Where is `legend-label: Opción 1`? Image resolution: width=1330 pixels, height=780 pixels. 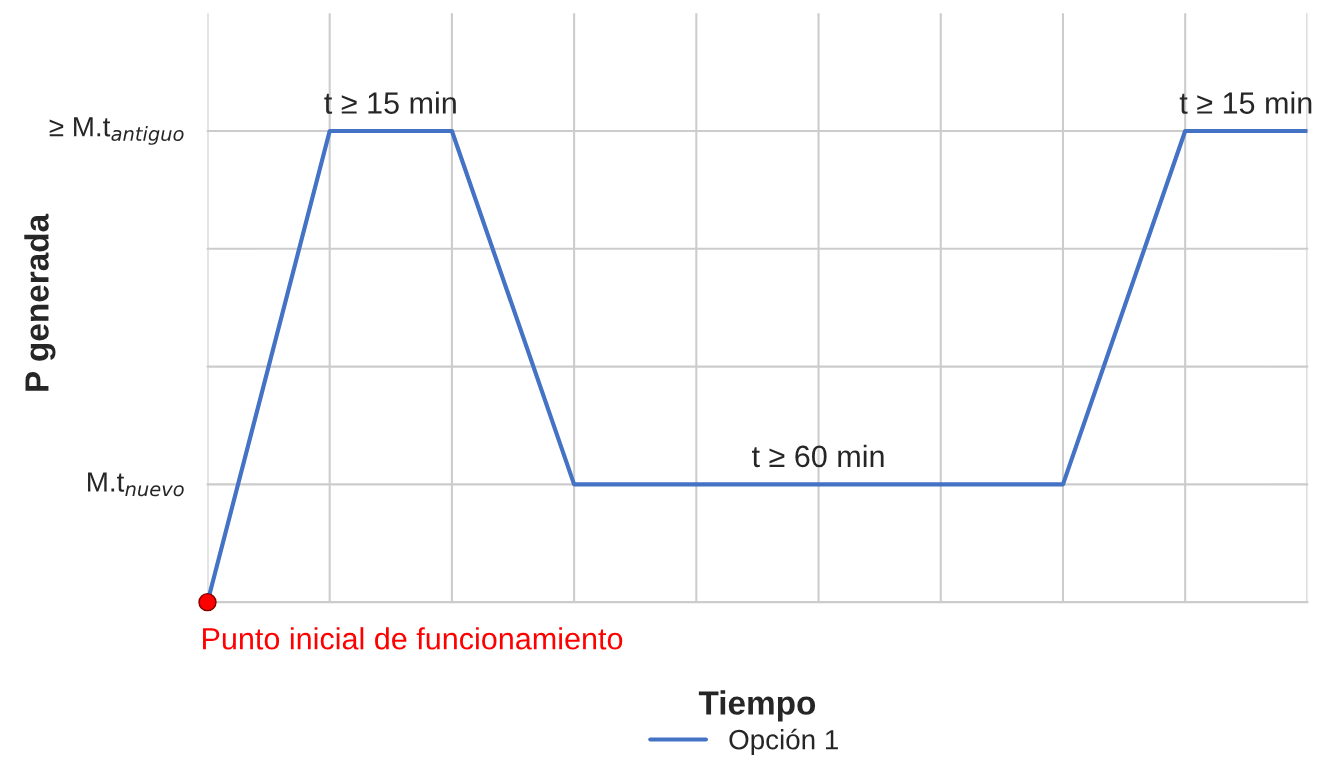 legend-label: Opción 1 is located at coordinates (783, 741).